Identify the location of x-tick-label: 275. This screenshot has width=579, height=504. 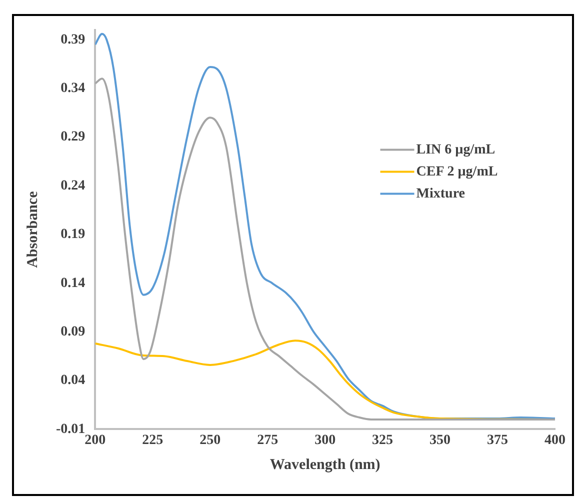
(267, 440).